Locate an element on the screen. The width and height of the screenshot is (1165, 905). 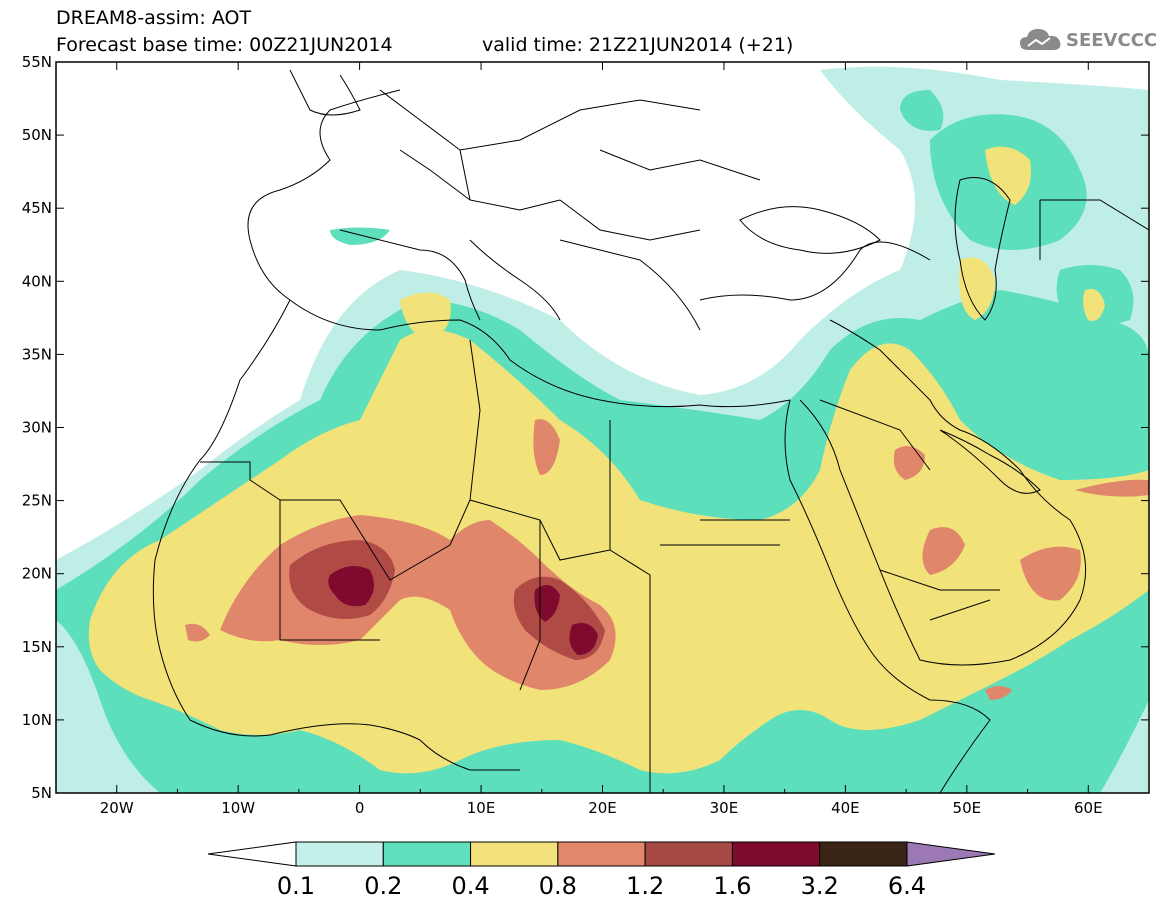
iberia-france-coast is located at coordinates (324, 165).